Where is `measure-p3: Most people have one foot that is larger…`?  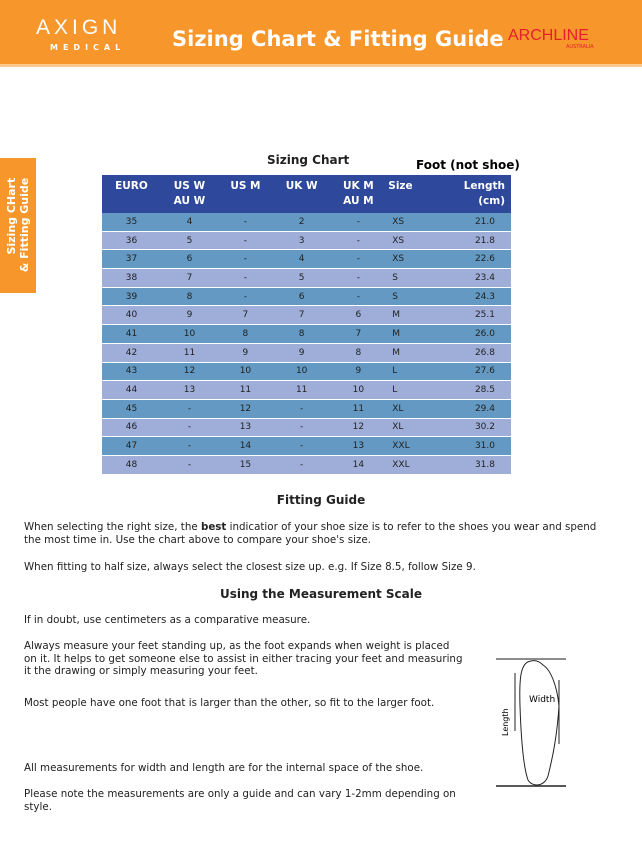 measure-p3: Most people have one foot that is larger… is located at coordinates (229, 703).